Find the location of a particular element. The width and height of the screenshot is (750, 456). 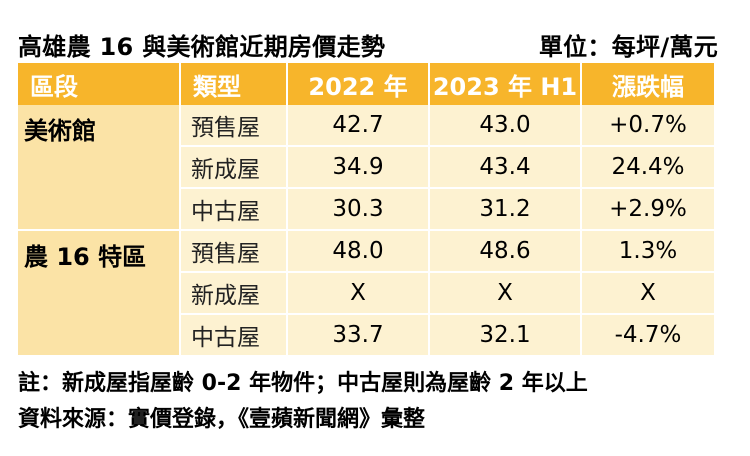

change-cell: +2.9% is located at coordinates (647, 209).